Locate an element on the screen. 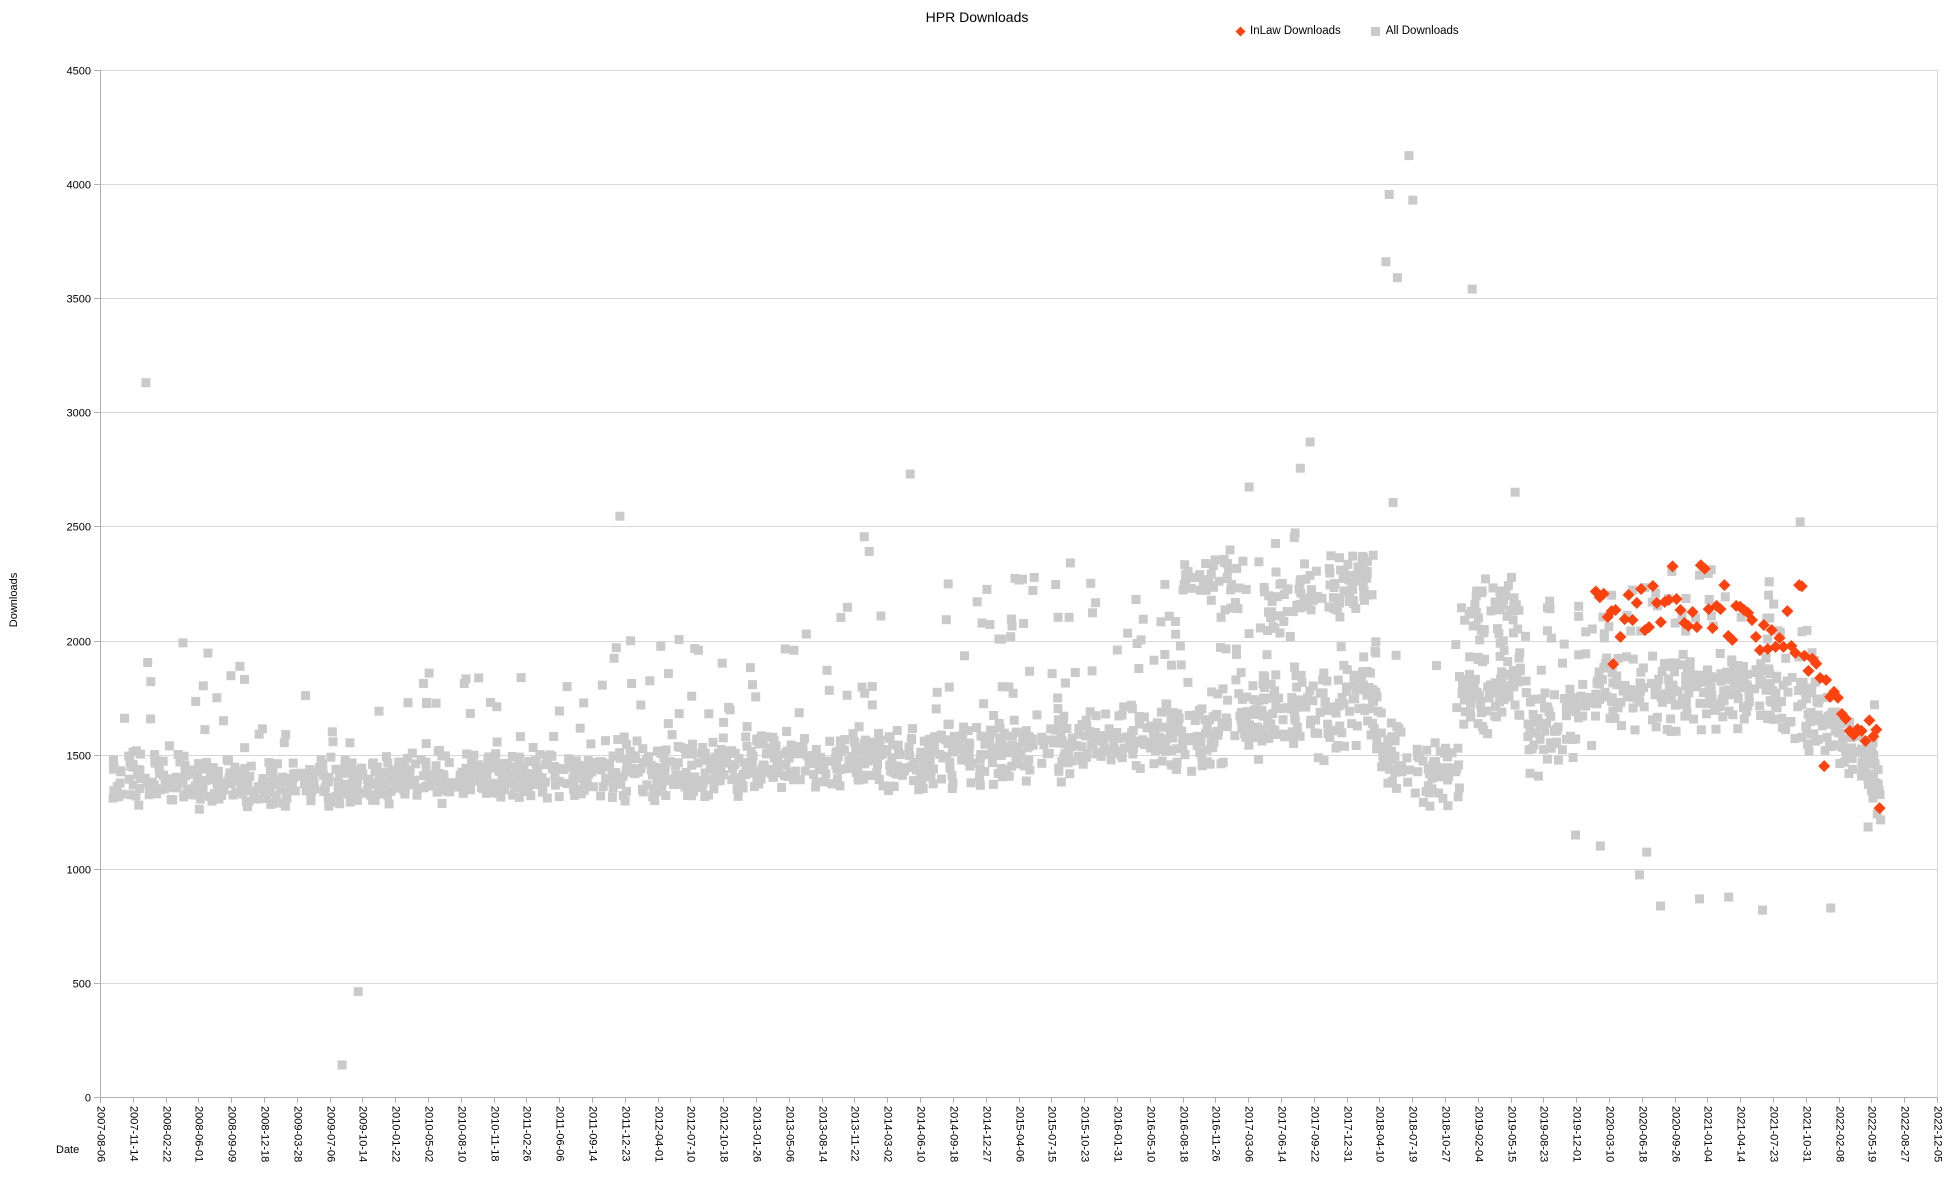 Image resolution: width=1954 pixels, height=1186 pixels. y-tick-label: 3000 is located at coordinates (79, 414).